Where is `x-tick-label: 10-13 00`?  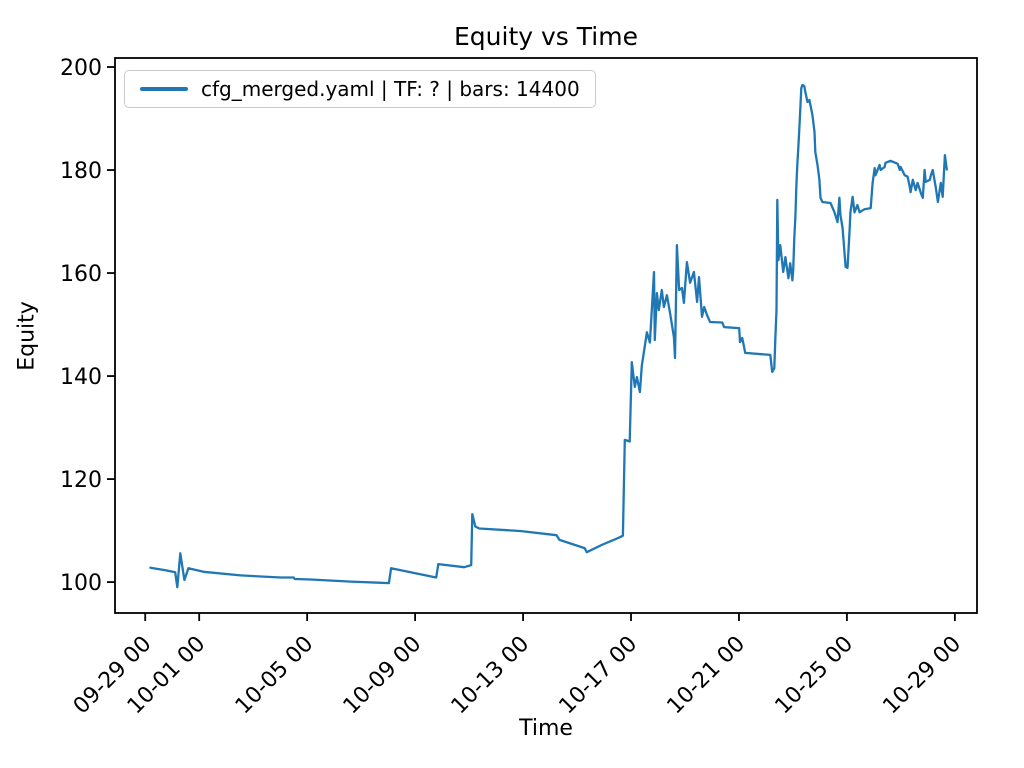
x-tick-label: 10-13 00 is located at coordinates (491, 676).